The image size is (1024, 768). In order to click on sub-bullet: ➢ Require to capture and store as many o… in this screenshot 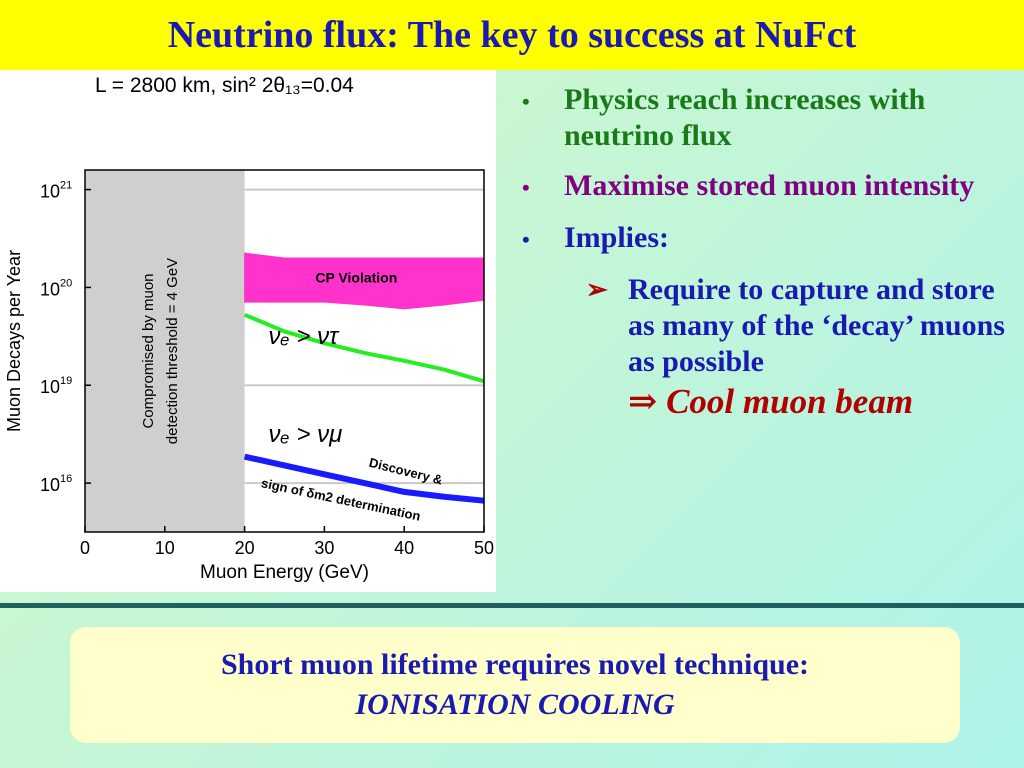, I will do `click(801, 346)`.